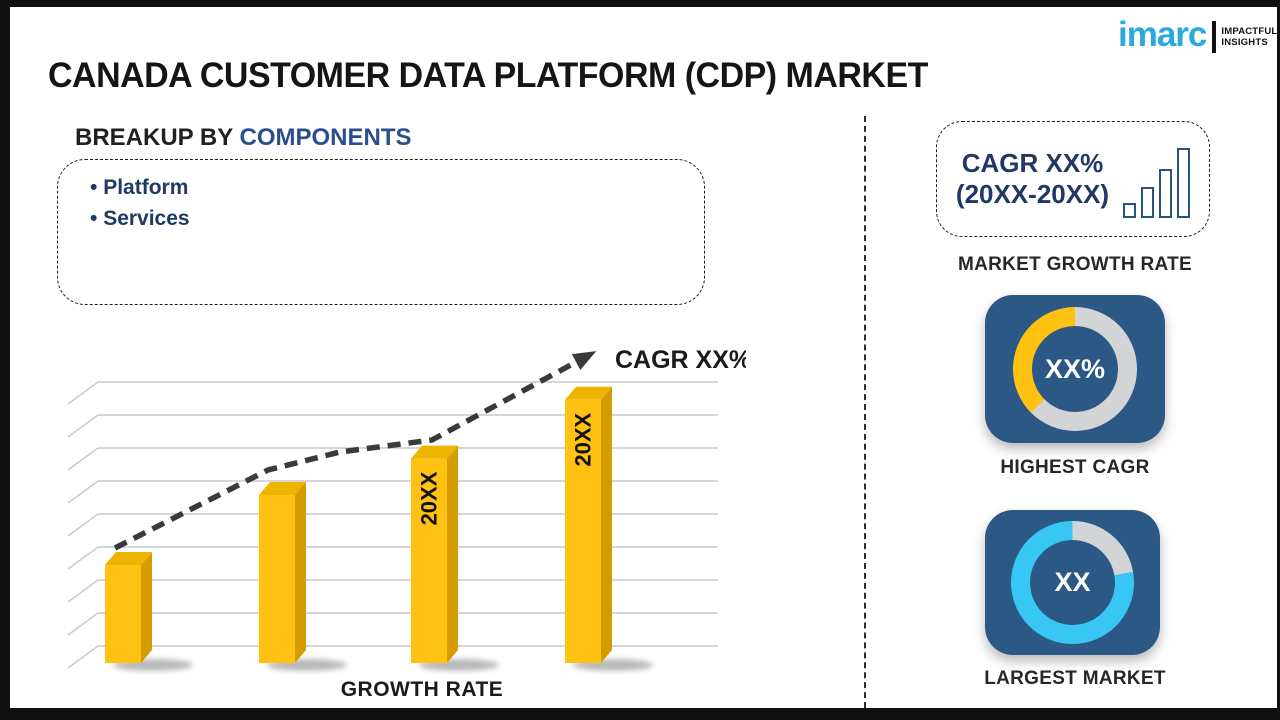  What do you see at coordinates (865, 412) in the screenshot?
I see `section-divider` at bounding box center [865, 412].